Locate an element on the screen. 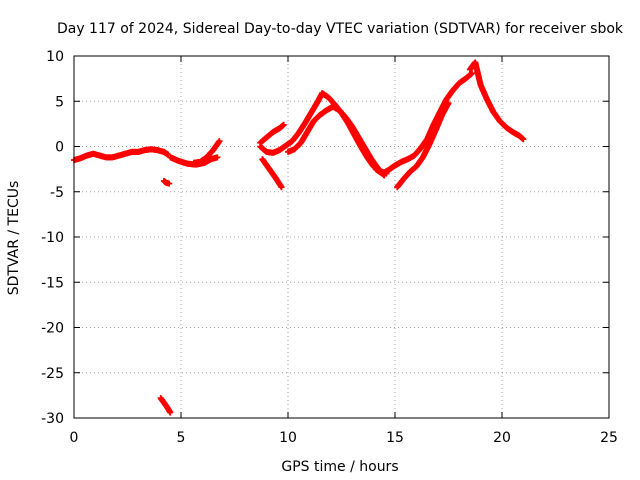 Image resolution: width=640 pixels, height=480 pixels. y-tick-label: -25 is located at coordinates (52, 374).